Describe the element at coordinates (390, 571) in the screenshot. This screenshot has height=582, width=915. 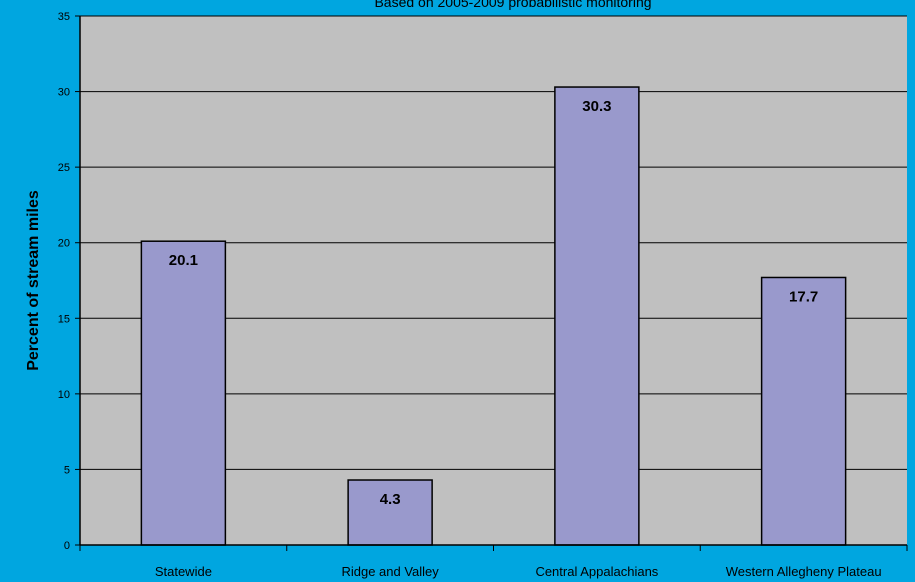
I see `x-tick-label: Ridge and Valley` at that location.